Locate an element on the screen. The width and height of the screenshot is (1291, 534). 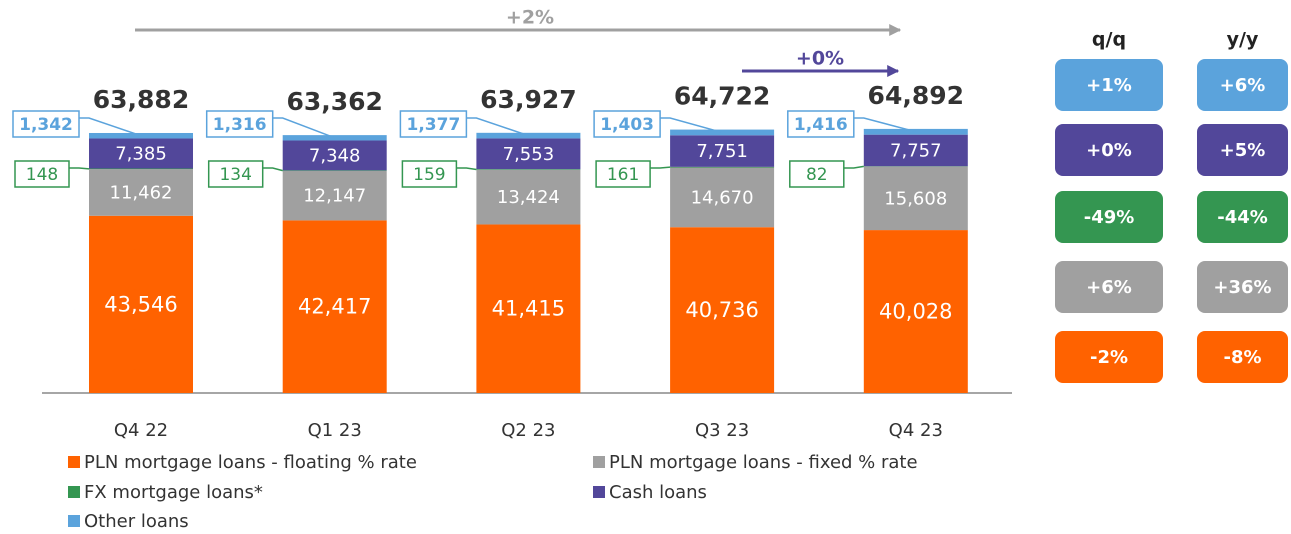
change-label: +0% is located at coordinates (1109, 150).